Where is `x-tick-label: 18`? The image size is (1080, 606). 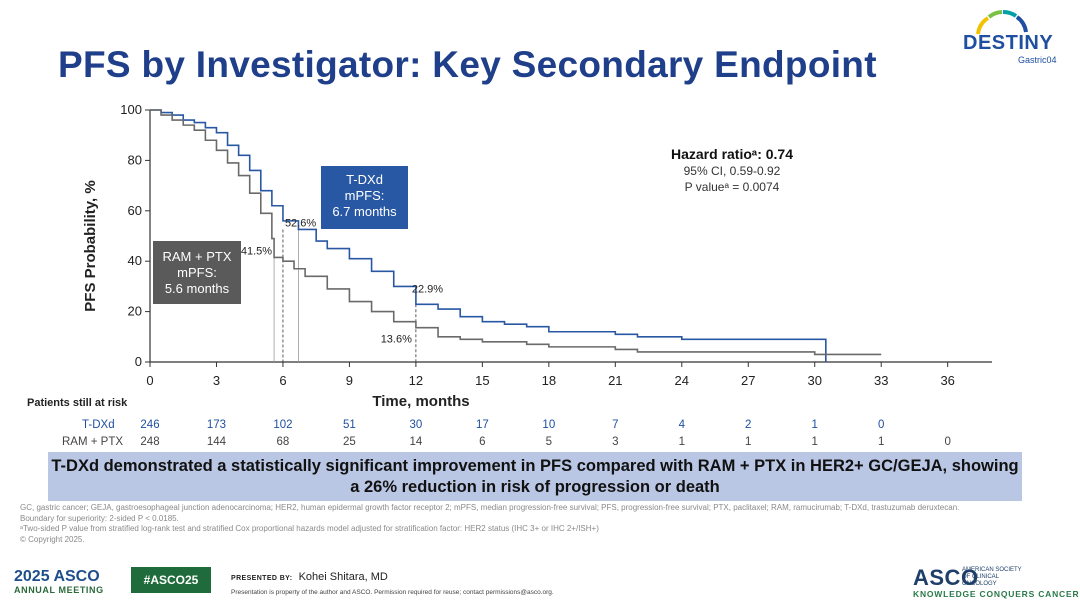 x-tick-label: 18 is located at coordinates (549, 380).